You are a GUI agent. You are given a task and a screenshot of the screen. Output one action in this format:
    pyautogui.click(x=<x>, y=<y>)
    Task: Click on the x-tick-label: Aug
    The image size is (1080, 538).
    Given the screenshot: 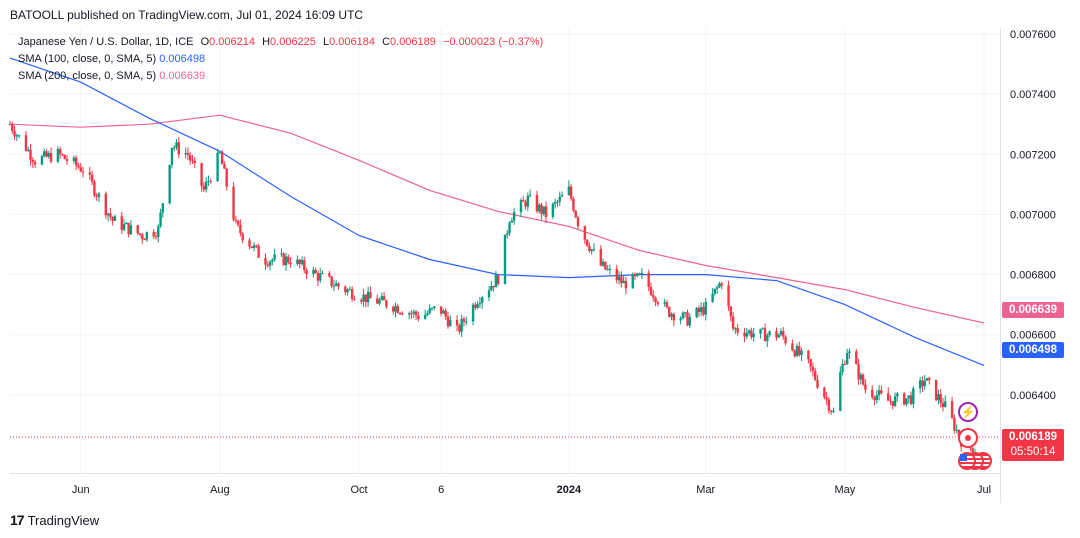 What is the action you would take?
    pyautogui.click(x=220, y=490)
    